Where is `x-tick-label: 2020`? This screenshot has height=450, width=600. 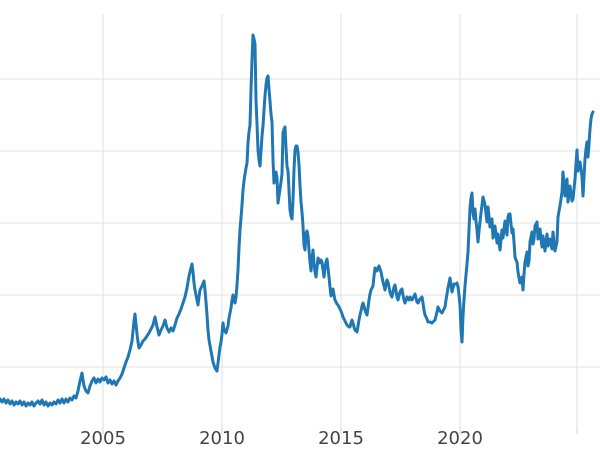 x-tick-label: 2020 is located at coordinates (460, 438).